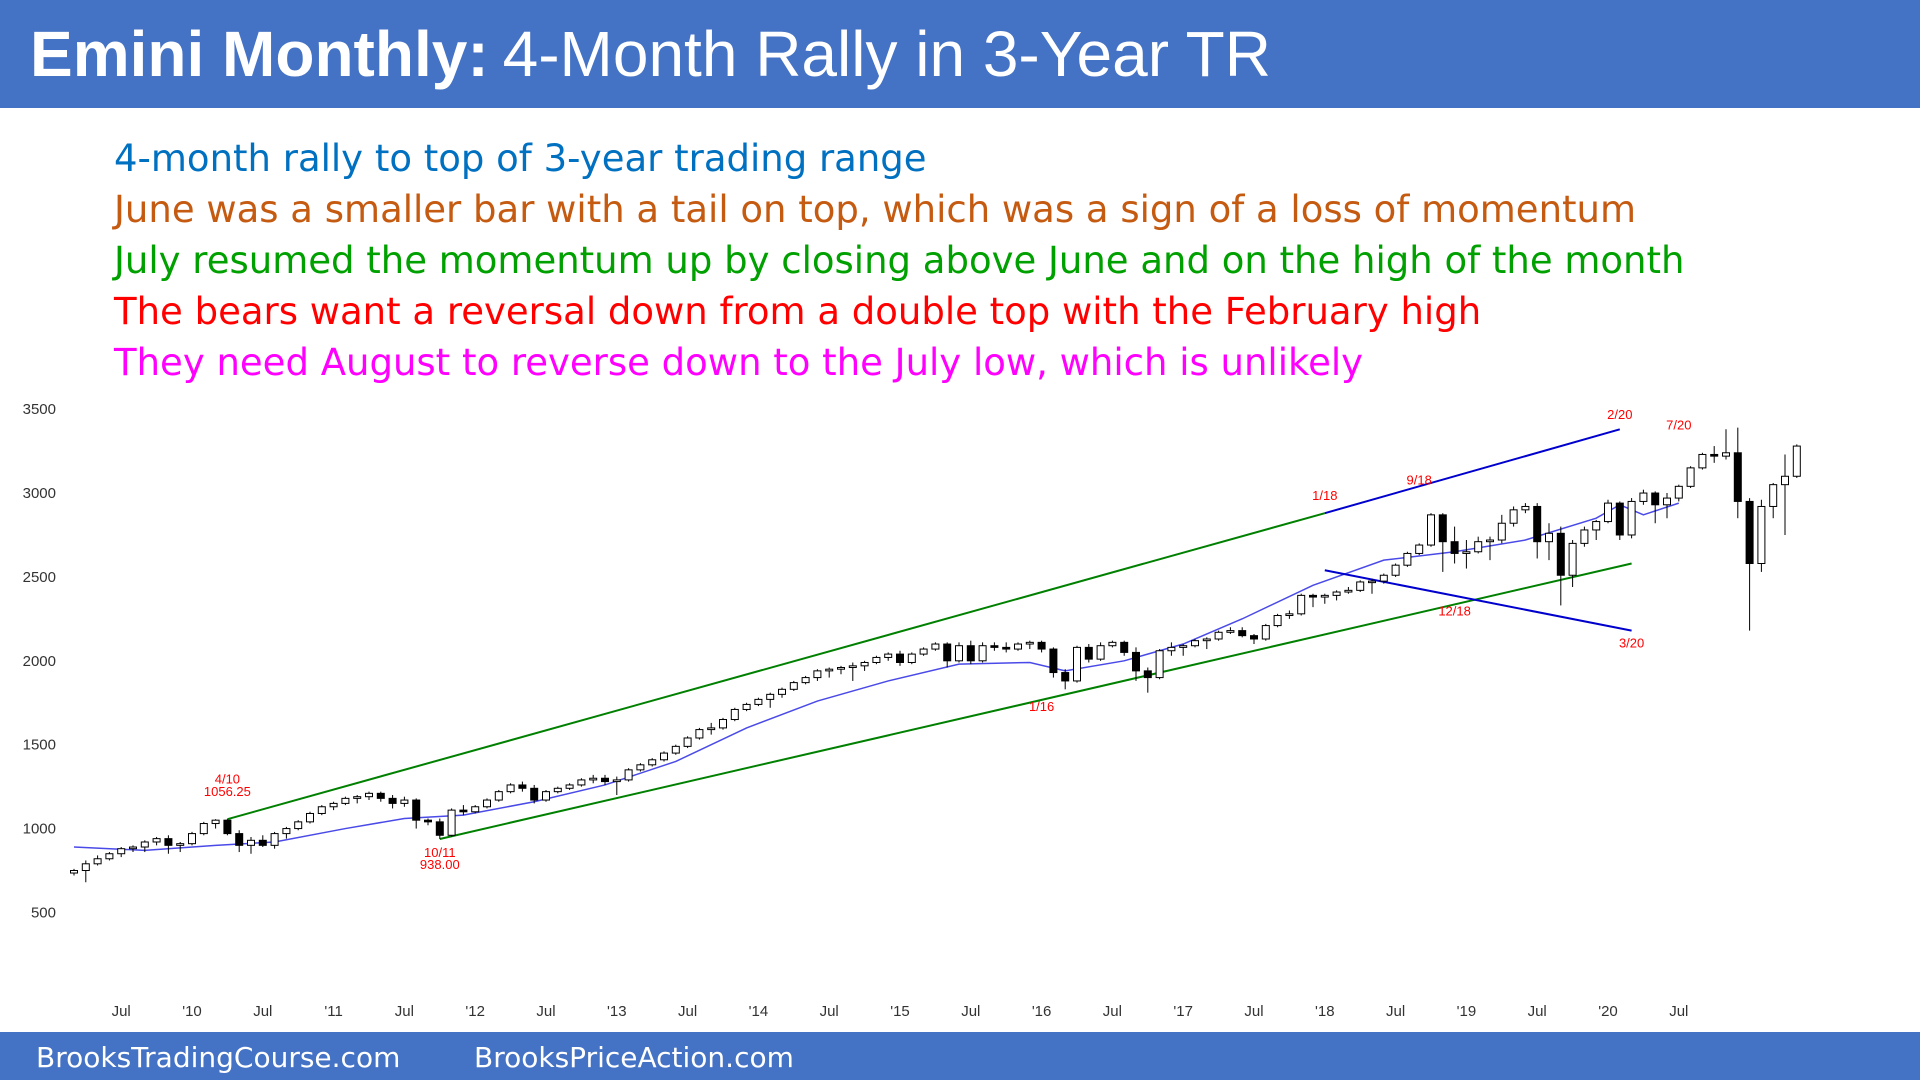  What do you see at coordinates (39, 829) in the screenshot?
I see `y-tick-label: 1000` at bounding box center [39, 829].